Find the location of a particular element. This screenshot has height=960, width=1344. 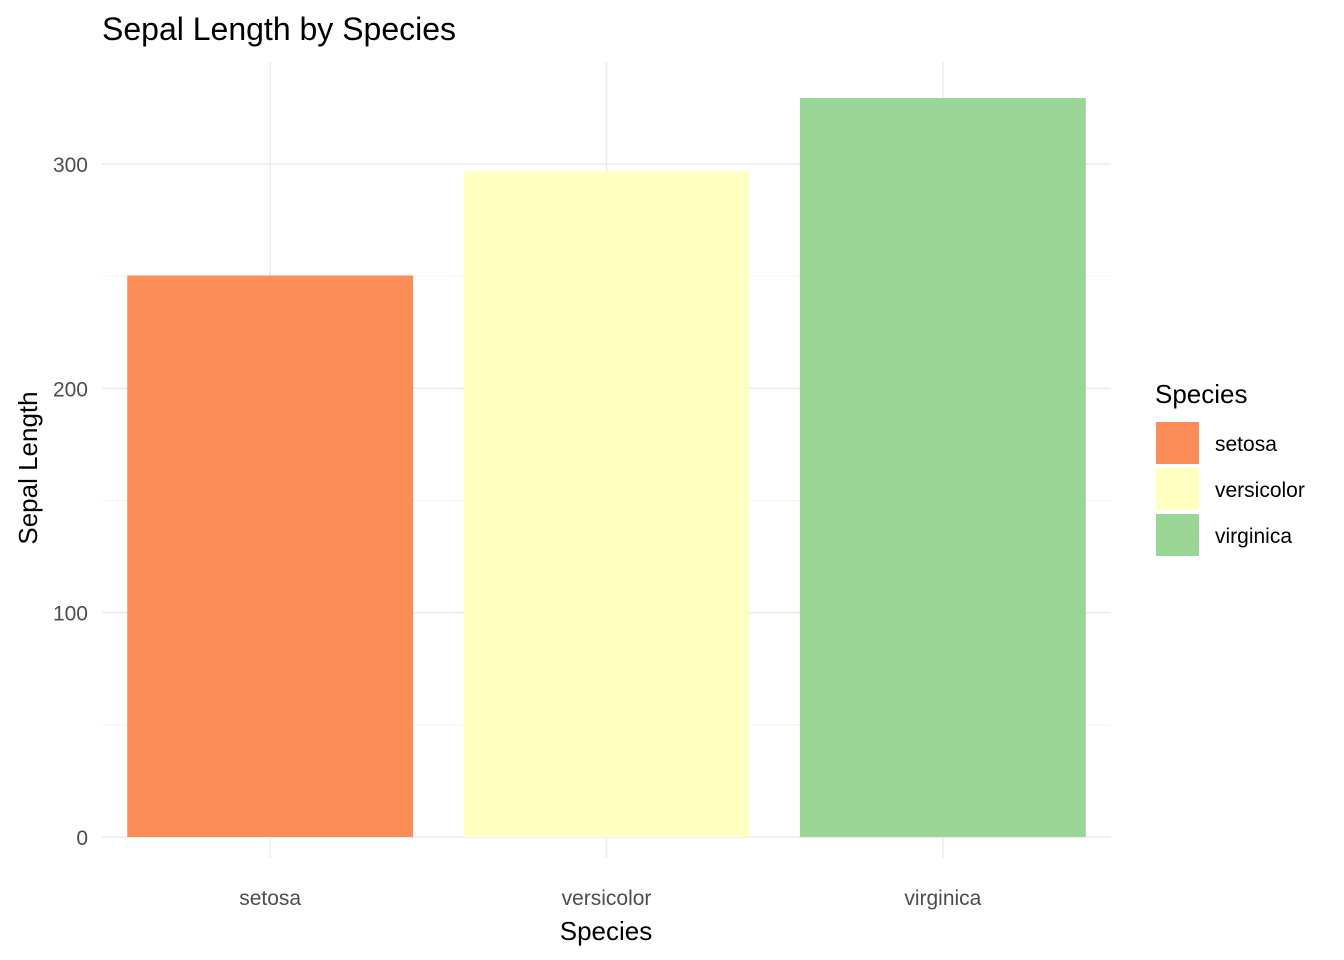

x-tick-label: virginica is located at coordinates (942, 898).